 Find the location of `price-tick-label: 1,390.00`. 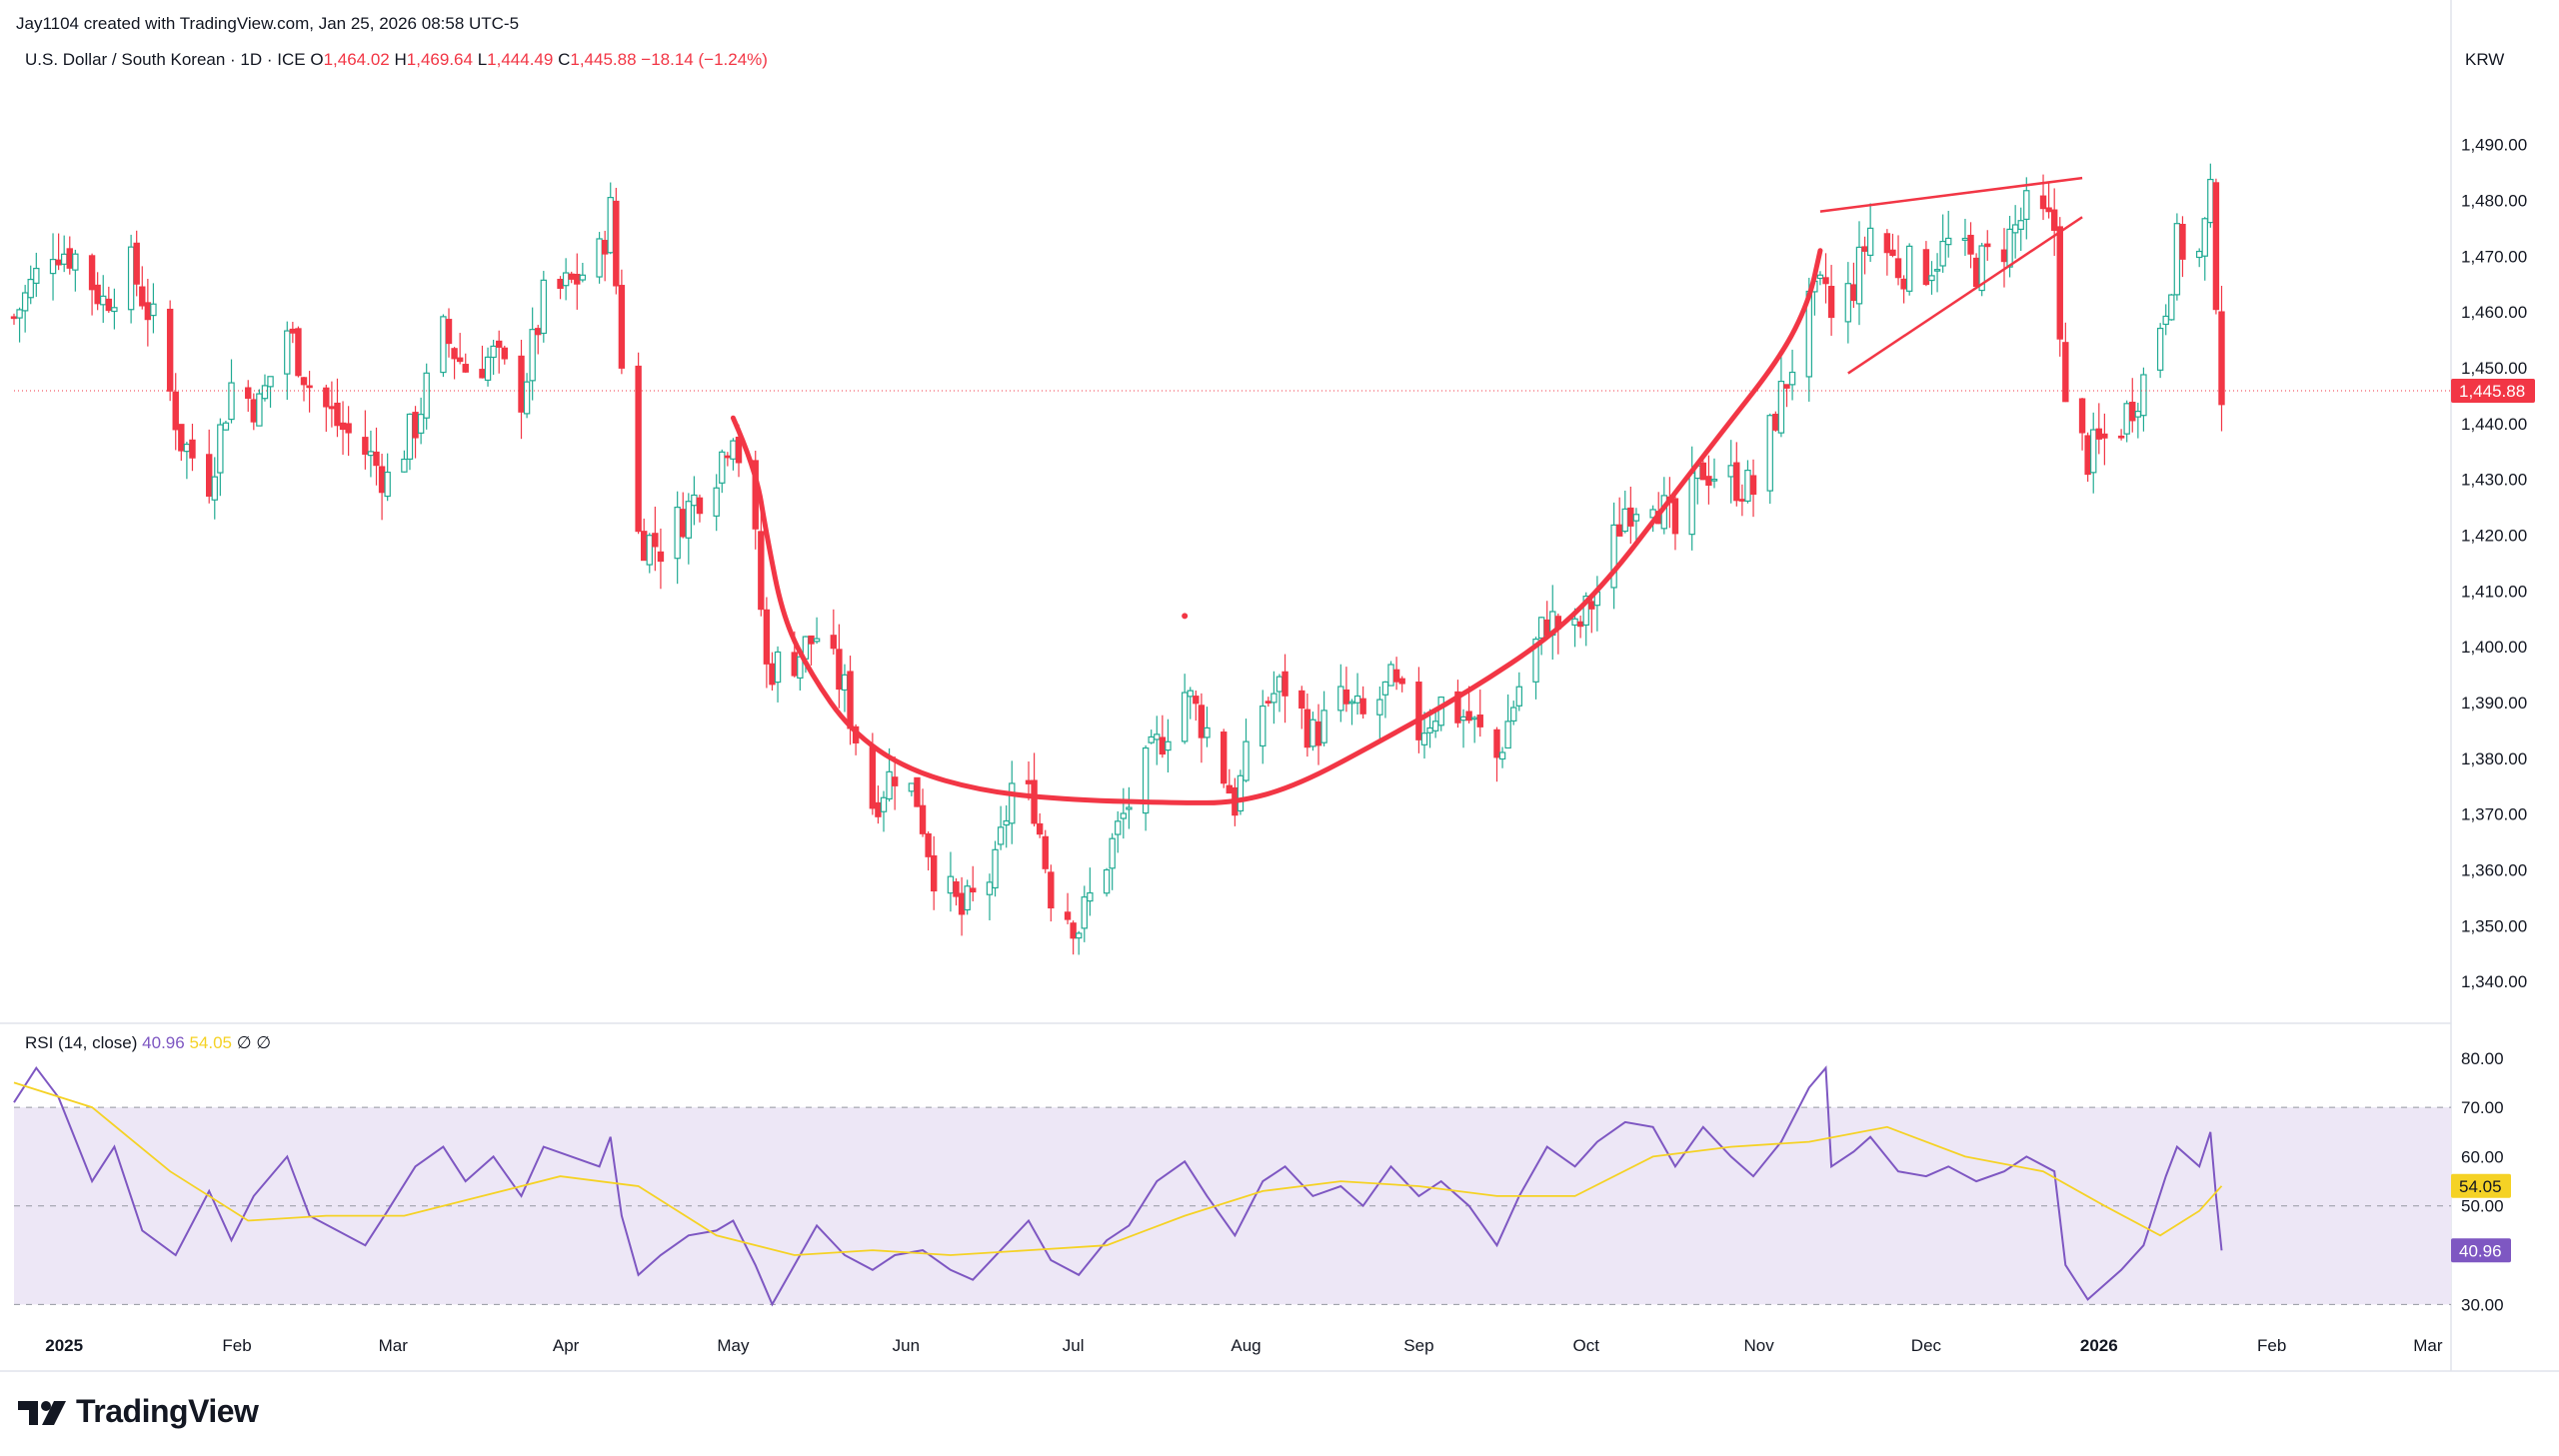

price-tick-label: 1,390.00 is located at coordinates (2494, 703).